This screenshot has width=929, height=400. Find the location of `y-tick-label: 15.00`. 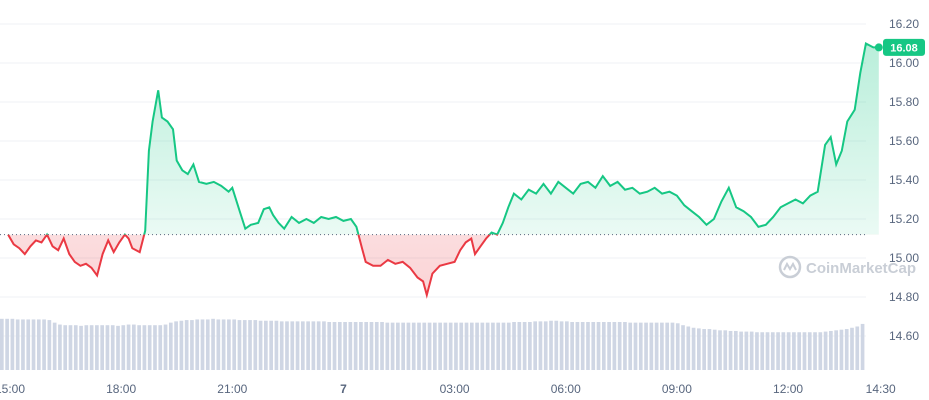

y-tick-label: 15.00 is located at coordinates (904, 258).